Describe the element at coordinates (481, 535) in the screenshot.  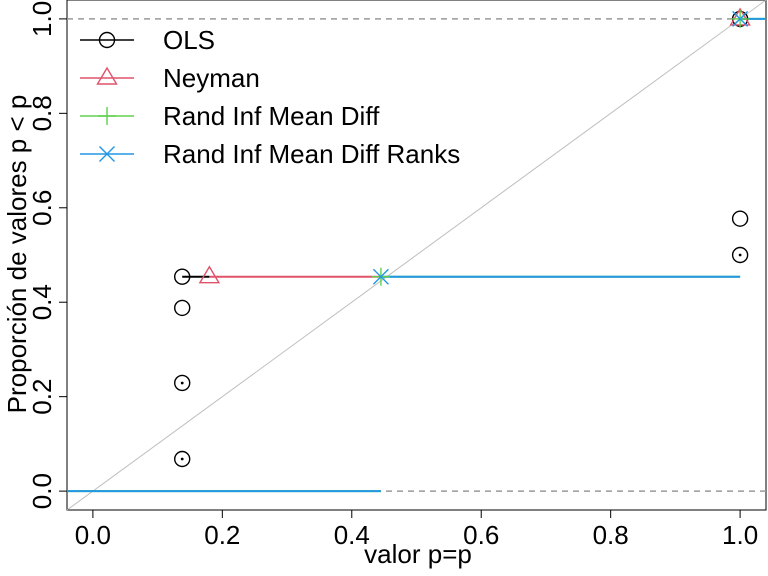
I see `x-tick-label-3: 0.6` at that location.